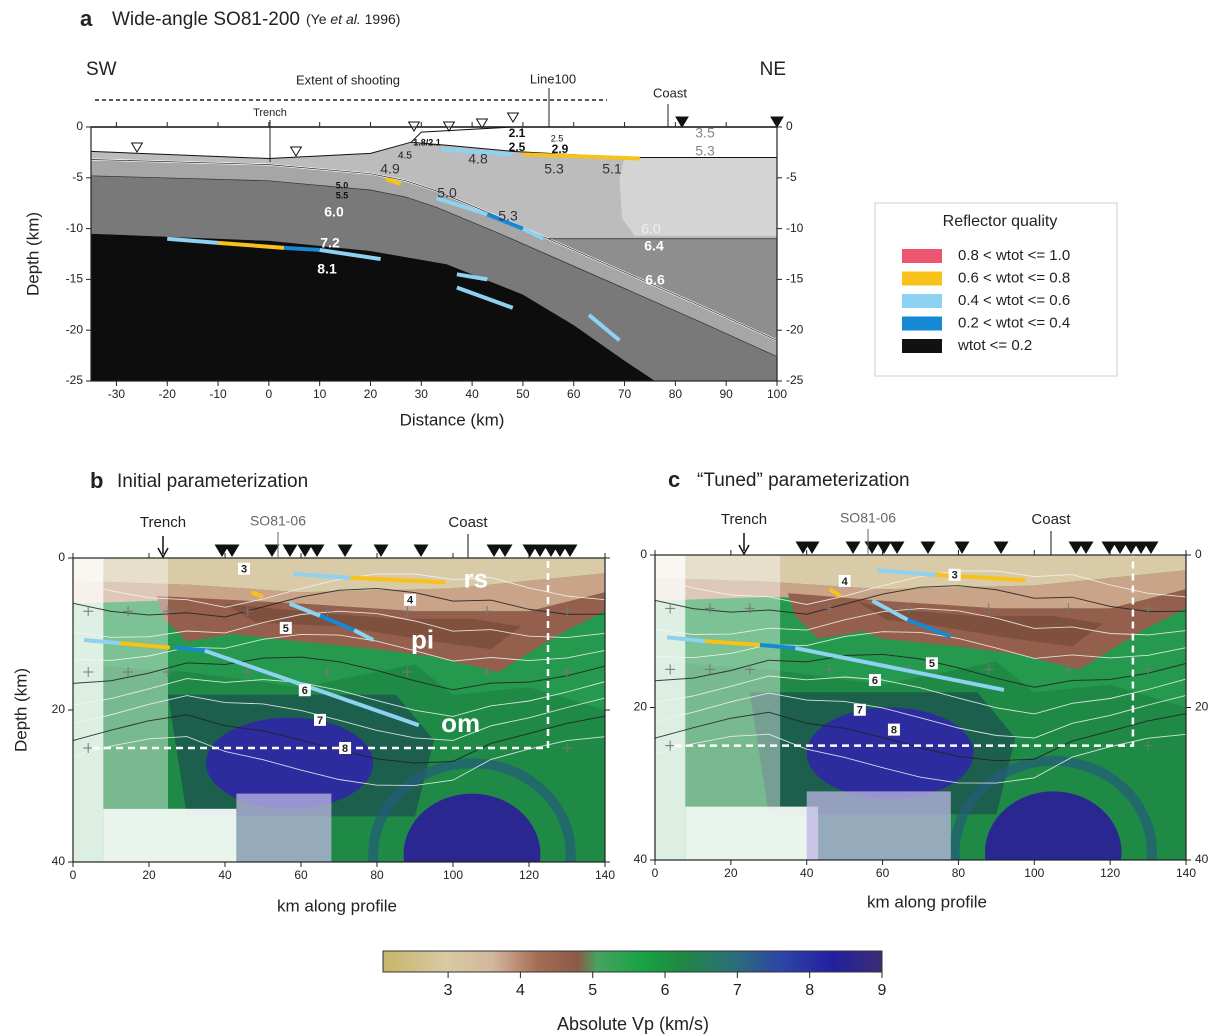 This screenshot has width=1226, height=1036. What do you see at coordinates (705, 133) in the screenshot?
I see `velocity-label: 3.5` at bounding box center [705, 133].